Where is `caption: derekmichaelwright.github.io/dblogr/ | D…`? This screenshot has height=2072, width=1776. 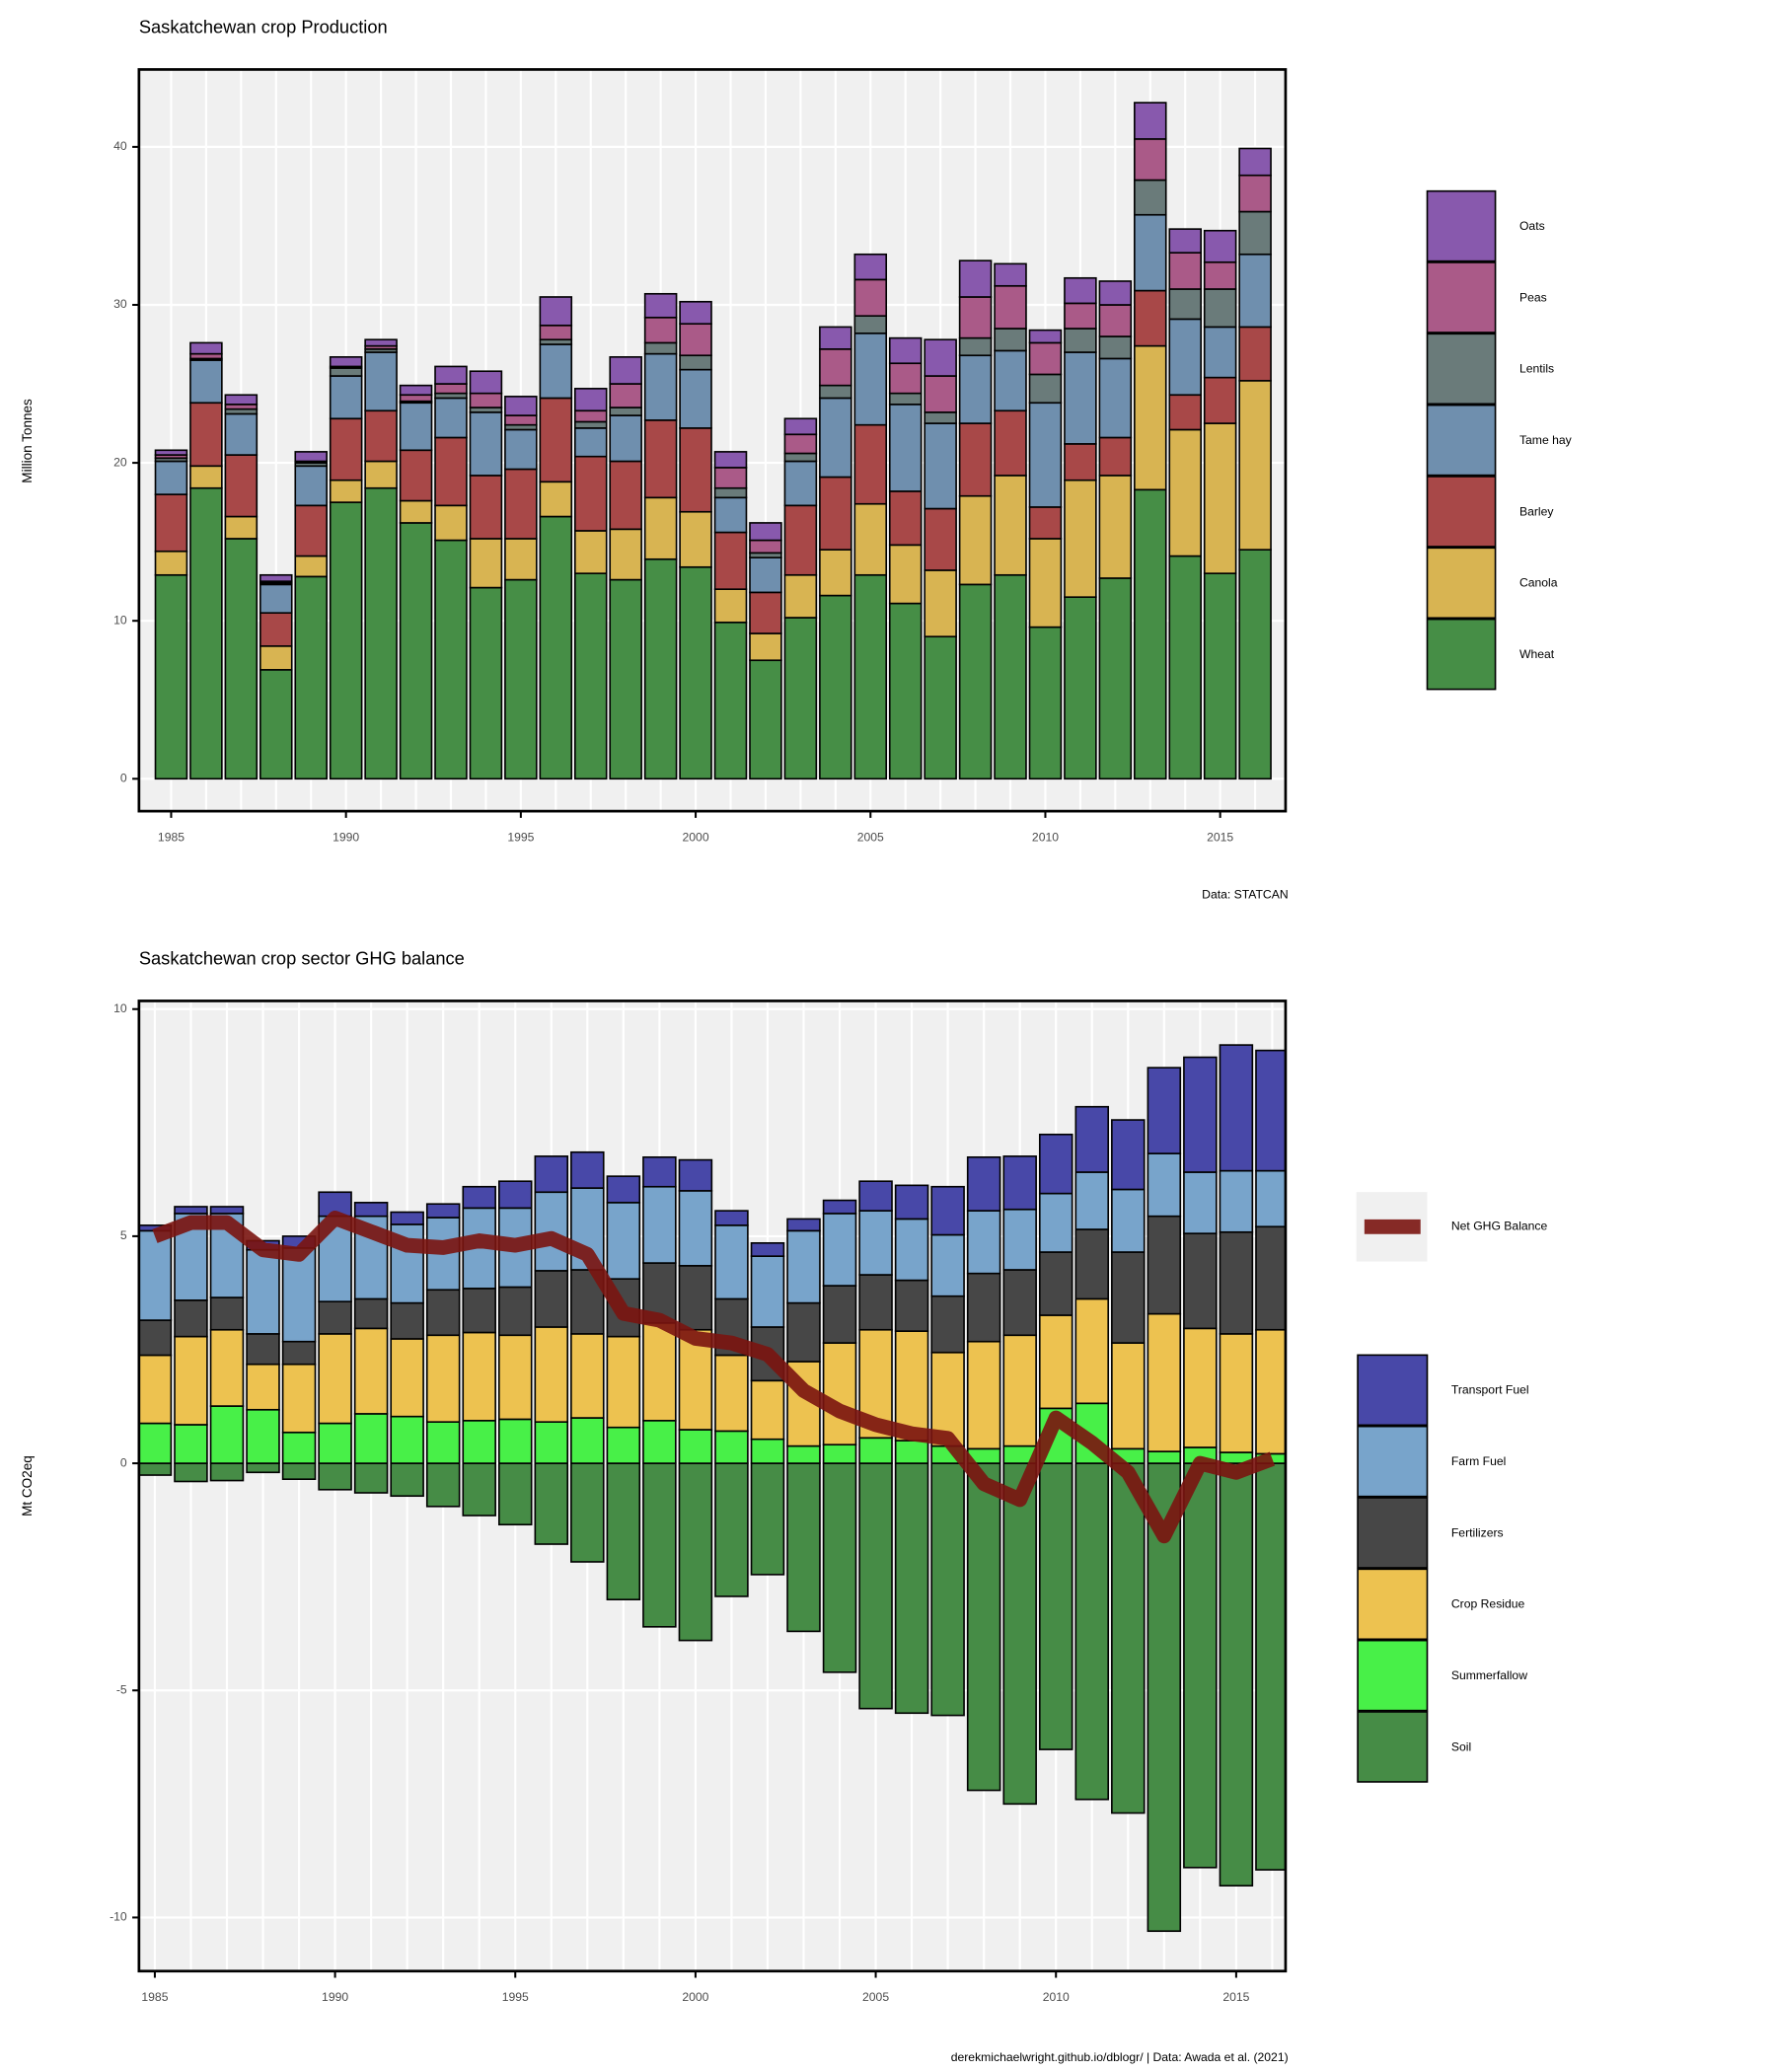
caption: derekmichaelwright.github.io/dblogr/ | D… is located at coordinates (1120, 2057).